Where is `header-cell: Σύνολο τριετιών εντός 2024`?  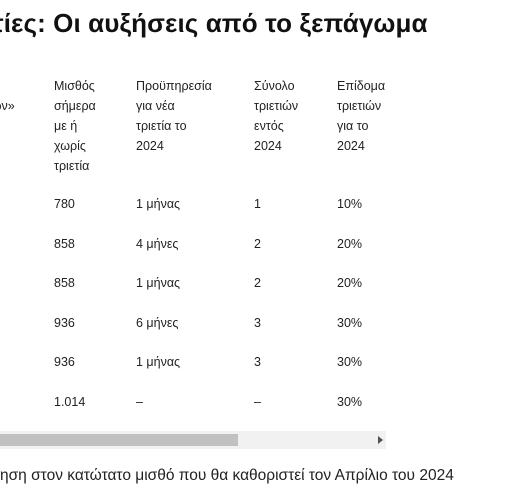
header-cell: Σύνολο τριετιών εντός 2024 is located at coordinates (295, 132).